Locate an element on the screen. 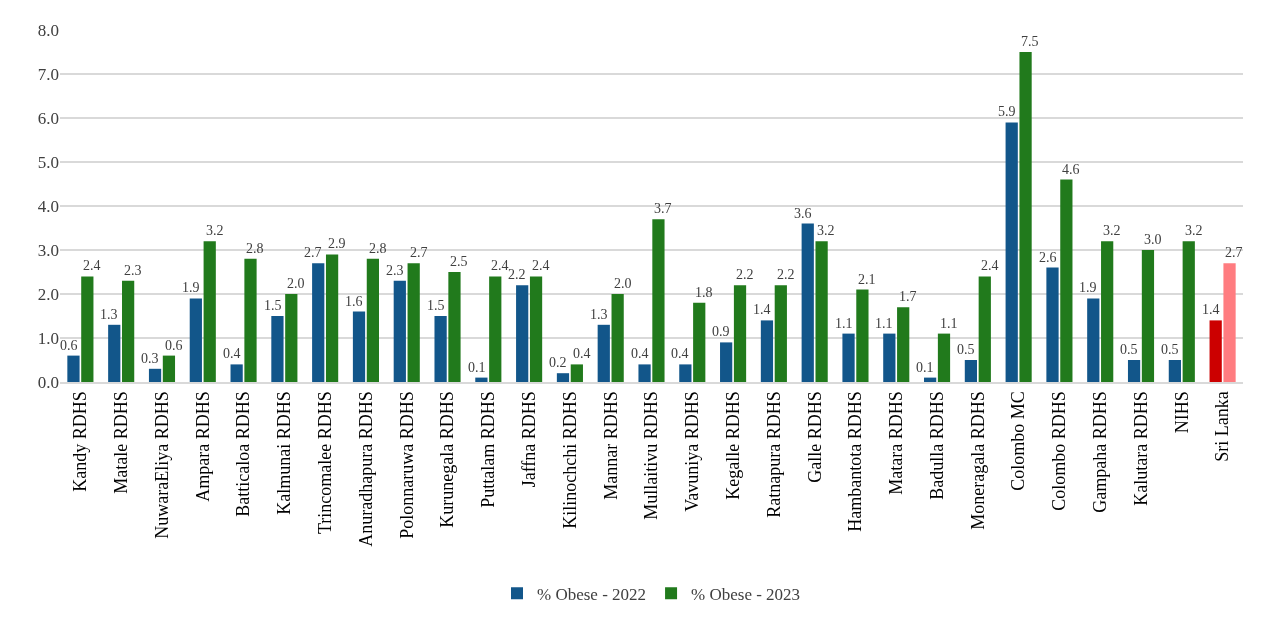  data-label: 3.7 is located at coordinates (663, 208).